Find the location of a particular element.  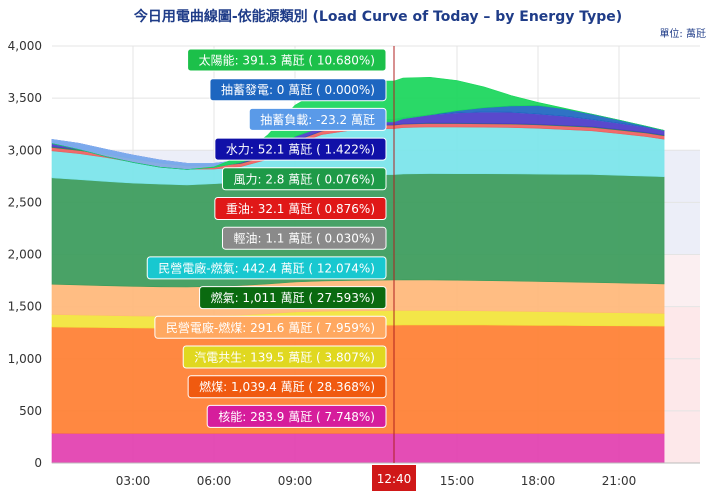

tooltip-label: 民營電廠-燃氣: 442.4 萬瓩 ( 12.074%) is located at coordinates (266, 267).